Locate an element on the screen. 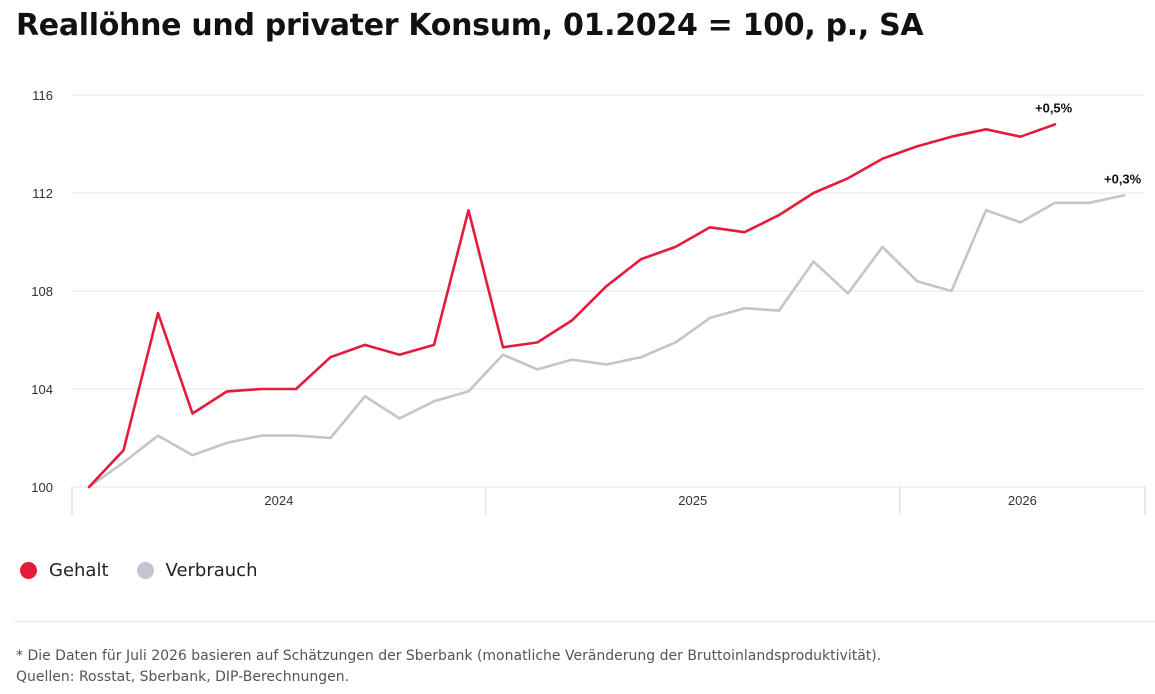  legend-item-verbrauch: Verbrauch is located at coordinates (197, 570).